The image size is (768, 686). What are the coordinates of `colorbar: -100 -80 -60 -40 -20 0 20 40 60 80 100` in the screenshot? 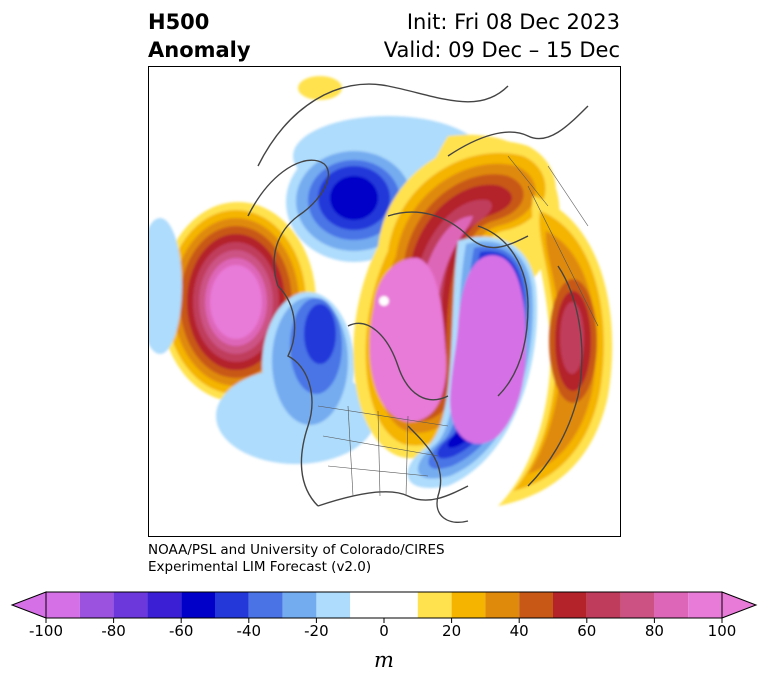 It's located at (384, 613).